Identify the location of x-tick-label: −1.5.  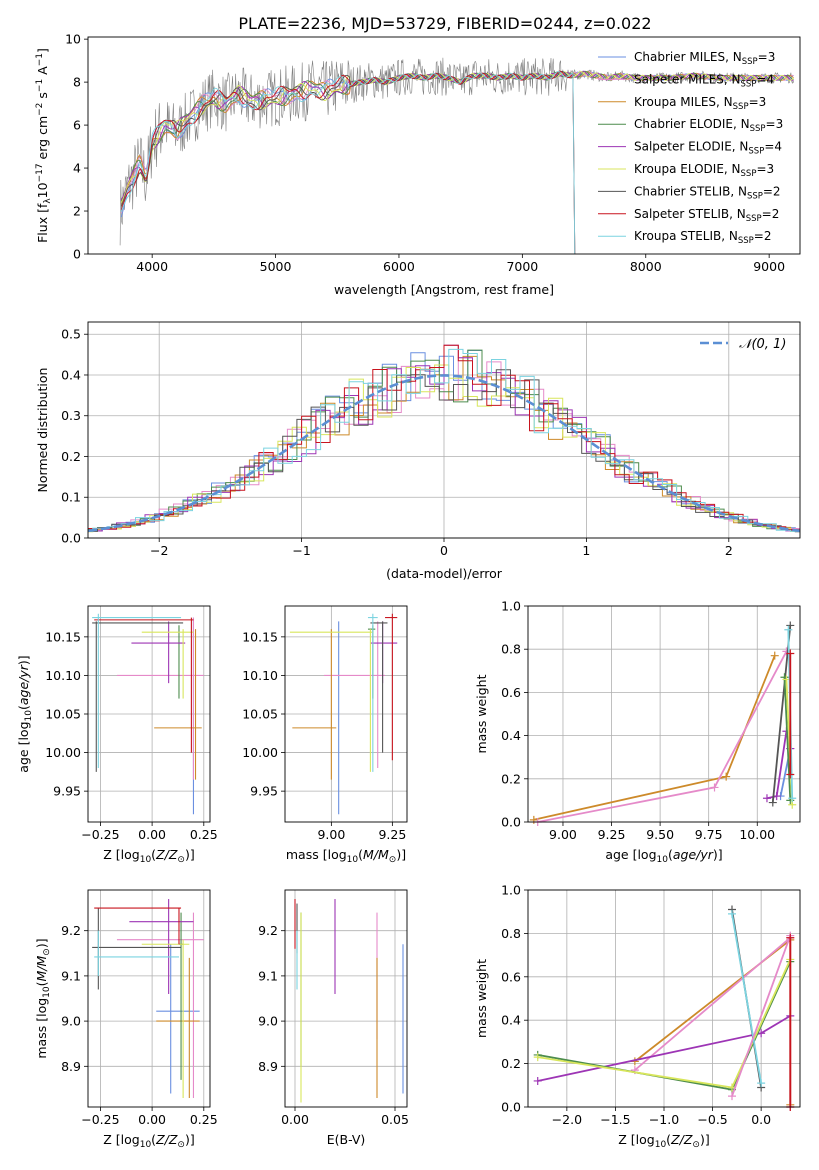
(615, 1119).